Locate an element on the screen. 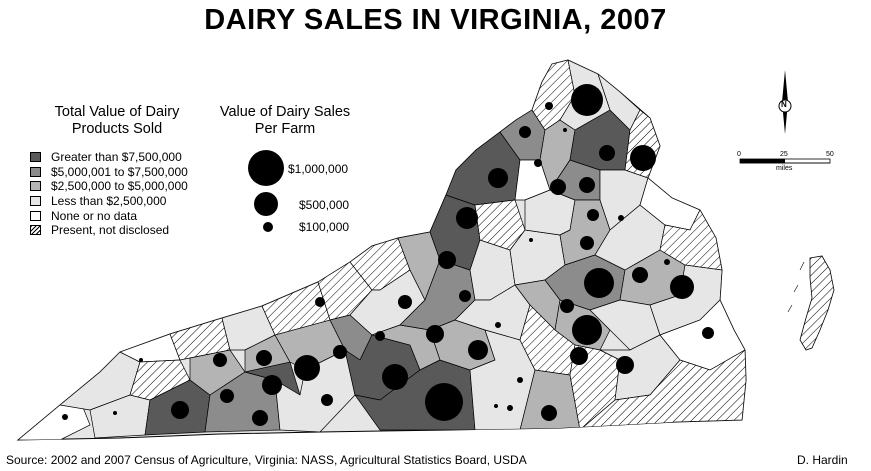  legend-item: $5,000,001 to $7,500,000 is located at coordinates (109, 172).